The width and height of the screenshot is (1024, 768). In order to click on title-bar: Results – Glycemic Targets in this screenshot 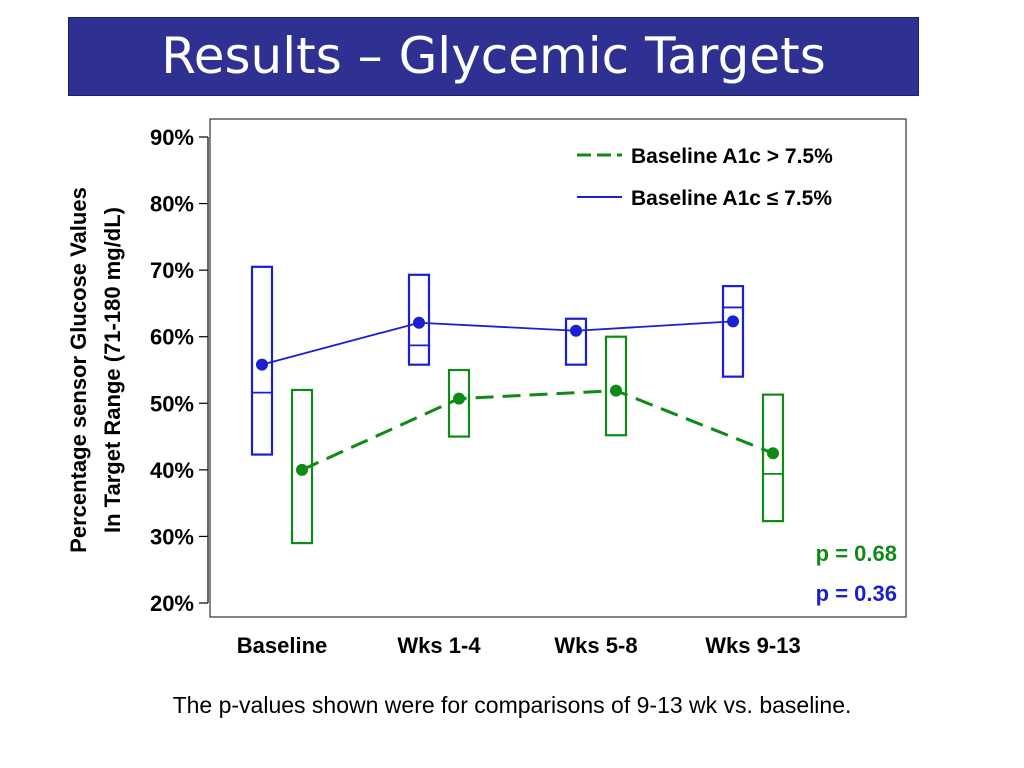, I will do `click(493, 56)`.